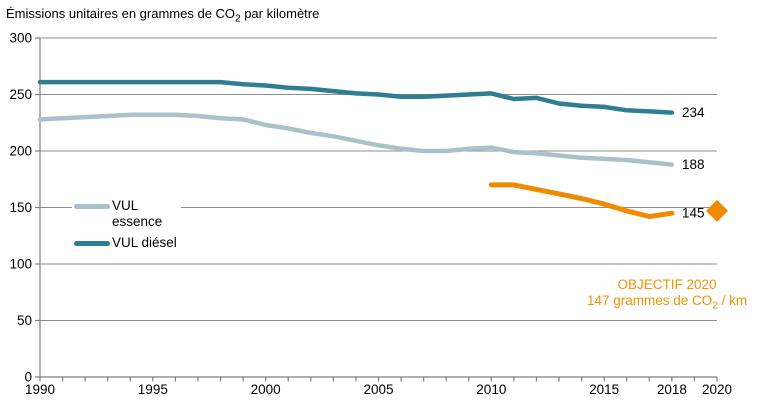 Image resolution: width=759 pixels, height=419 pixels. I want to click on chart-title-text: Émissions unitaires en grammes de CO, so click(121, 13).